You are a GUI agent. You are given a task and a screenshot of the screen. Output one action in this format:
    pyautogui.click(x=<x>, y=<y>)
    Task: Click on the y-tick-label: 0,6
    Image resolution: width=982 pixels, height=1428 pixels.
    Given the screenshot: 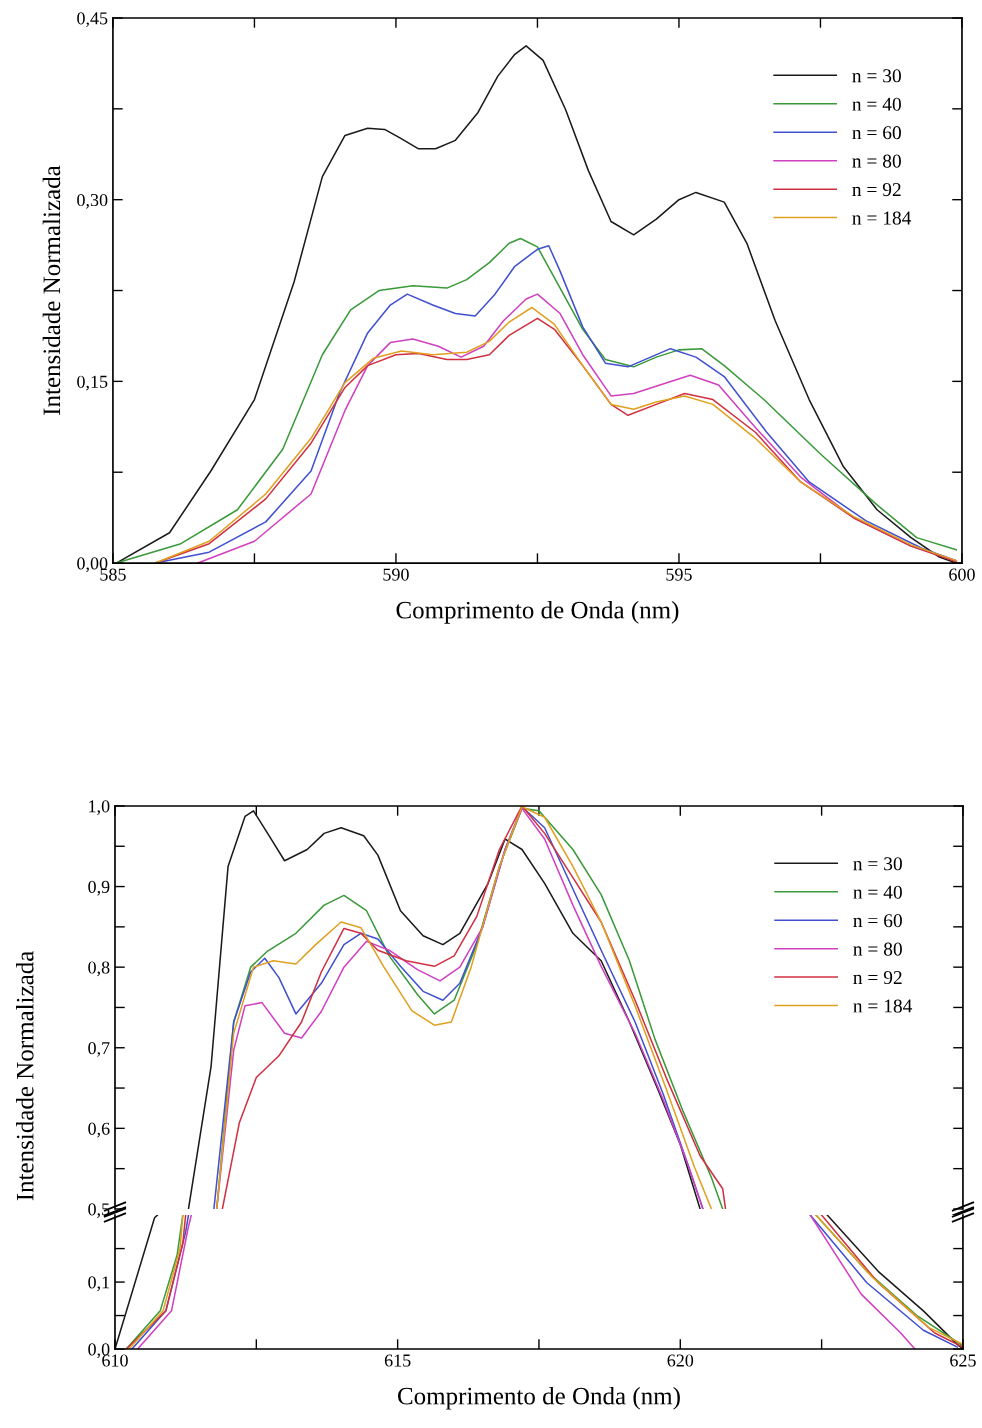 What is the action you would take?
    pyautogui.click(x=99, y=1130)
    